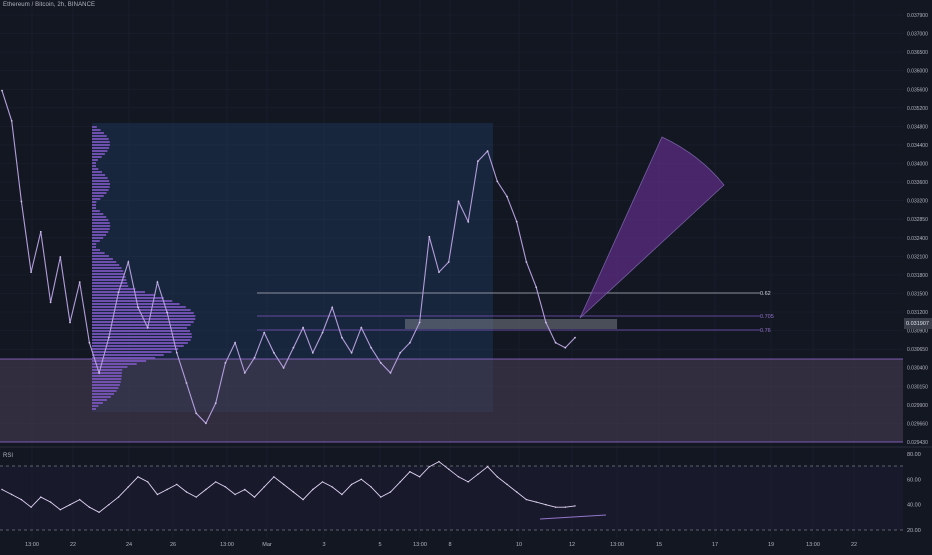 The height and width of the screenshot is (555, 932). I want to click on price-tick-label: 0.031500, so click(917, 294).